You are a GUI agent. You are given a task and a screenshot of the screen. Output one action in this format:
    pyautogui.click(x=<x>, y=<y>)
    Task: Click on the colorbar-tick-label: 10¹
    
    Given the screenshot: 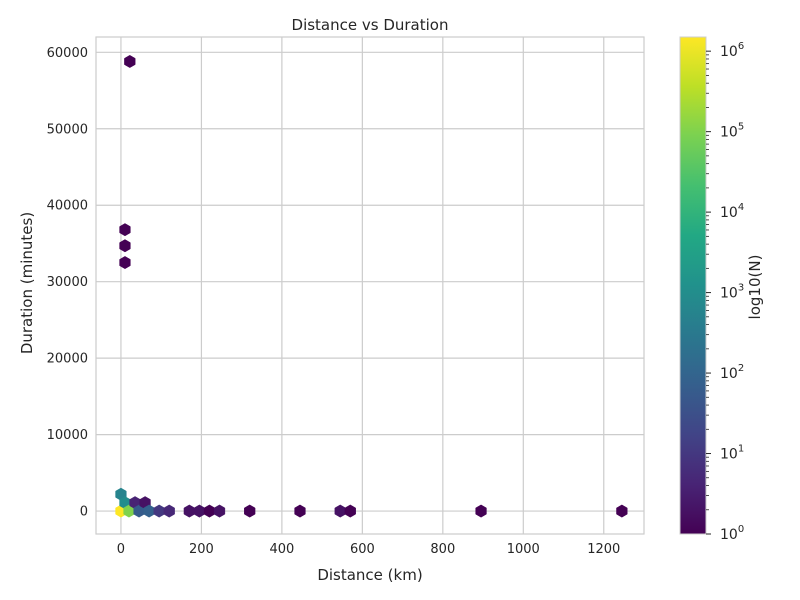 What is the action you would take?
    pyautogui.click(x=732, y=453)
    